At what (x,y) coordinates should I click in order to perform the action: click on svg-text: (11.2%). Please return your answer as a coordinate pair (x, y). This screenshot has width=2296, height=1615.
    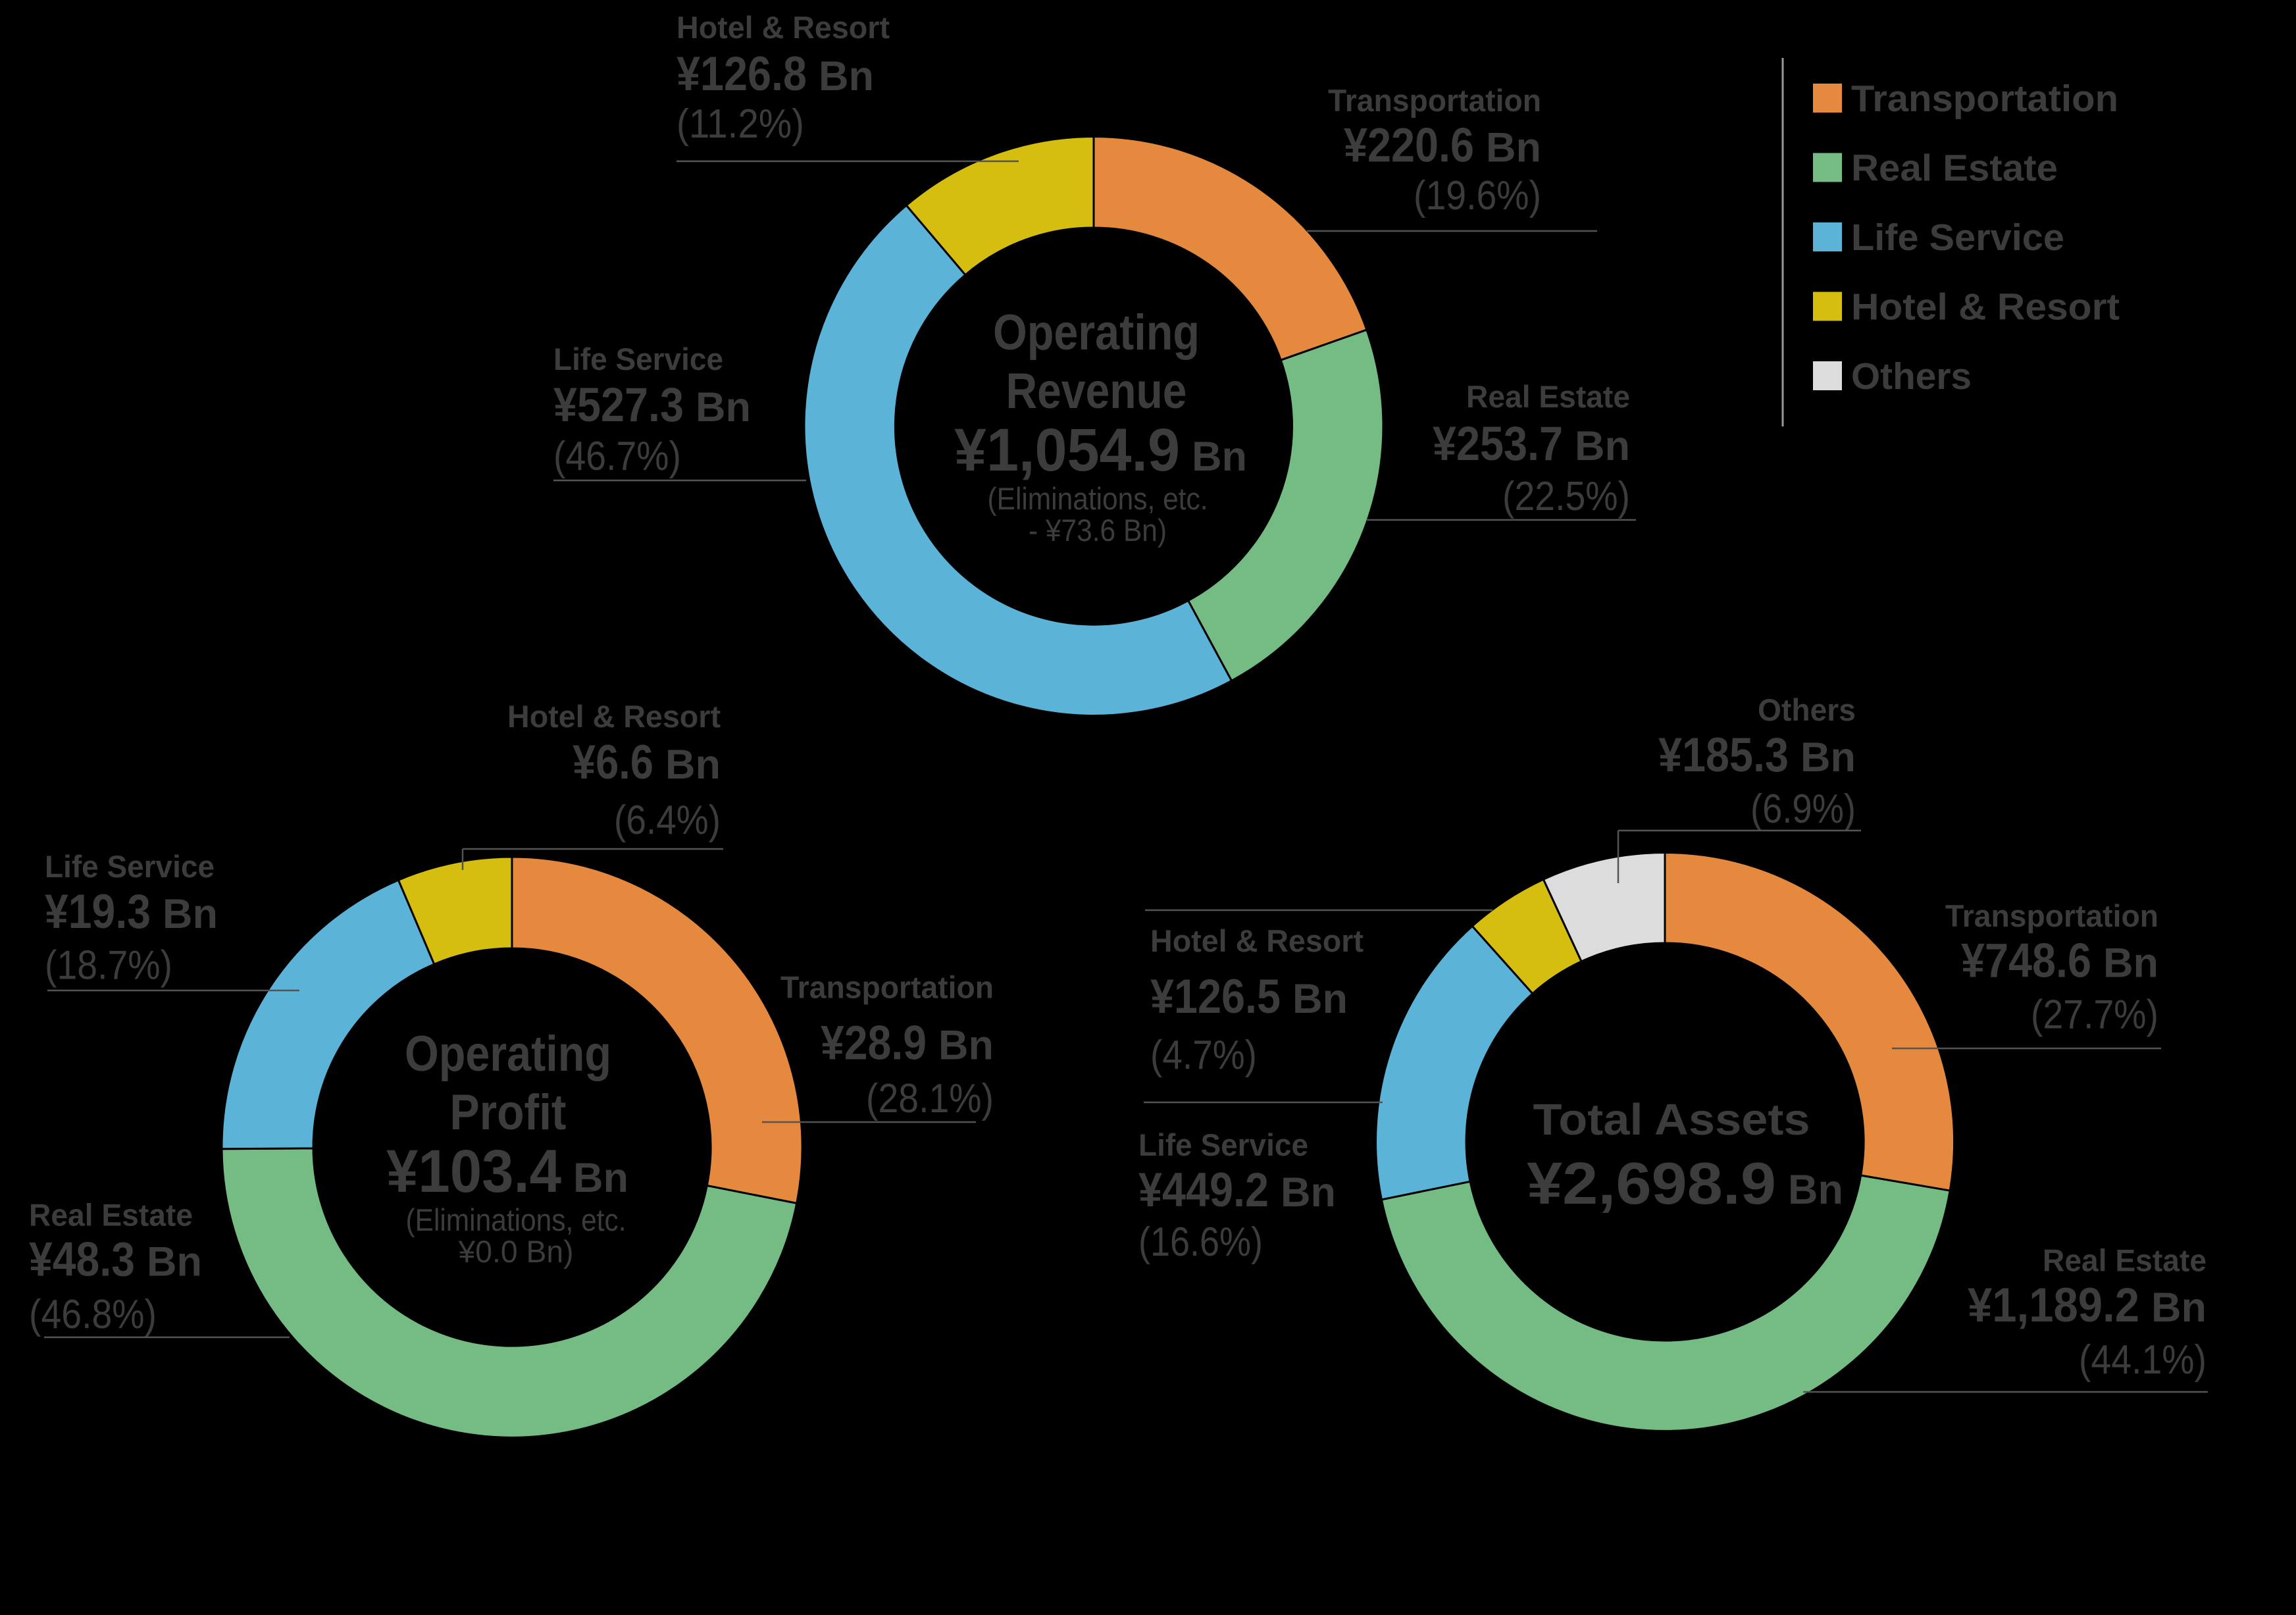
    Looking at the image, I should click on (740, 124).